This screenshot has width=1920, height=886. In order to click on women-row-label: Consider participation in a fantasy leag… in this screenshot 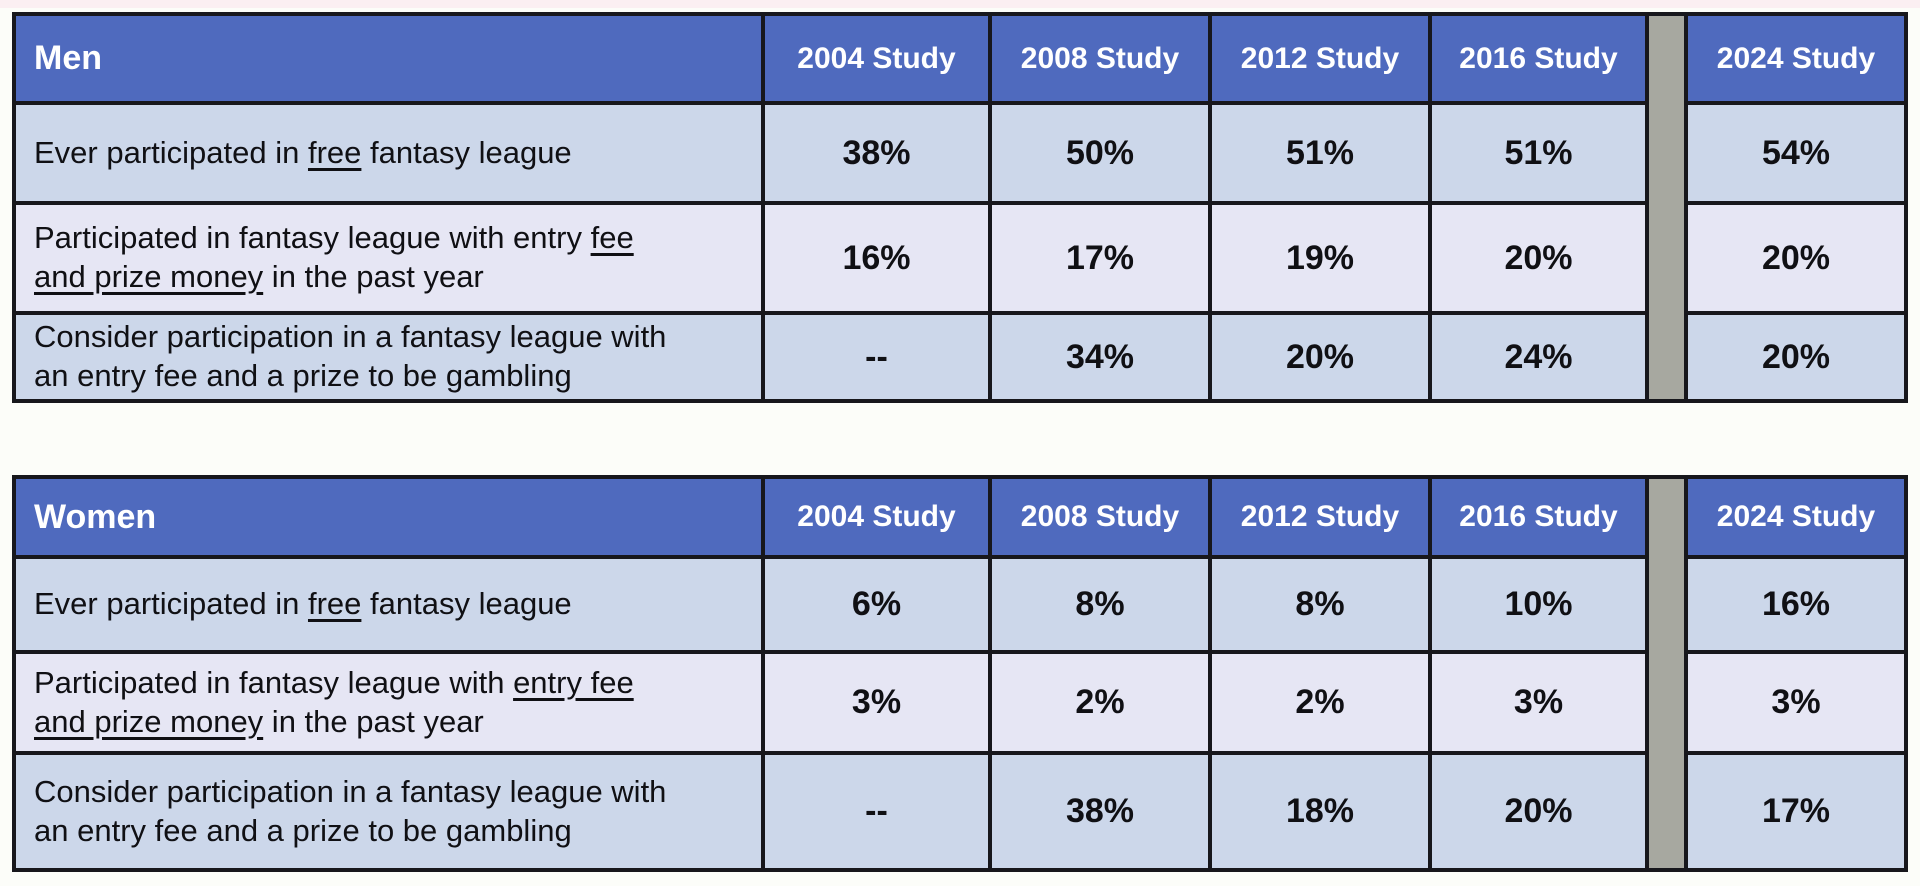, I will do `click(388, 811)`.